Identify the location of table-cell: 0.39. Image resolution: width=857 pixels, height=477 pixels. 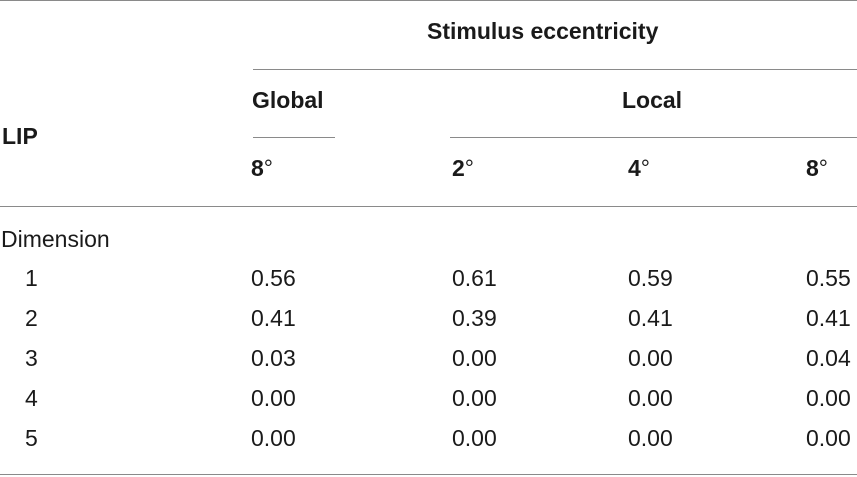
(474, 318).